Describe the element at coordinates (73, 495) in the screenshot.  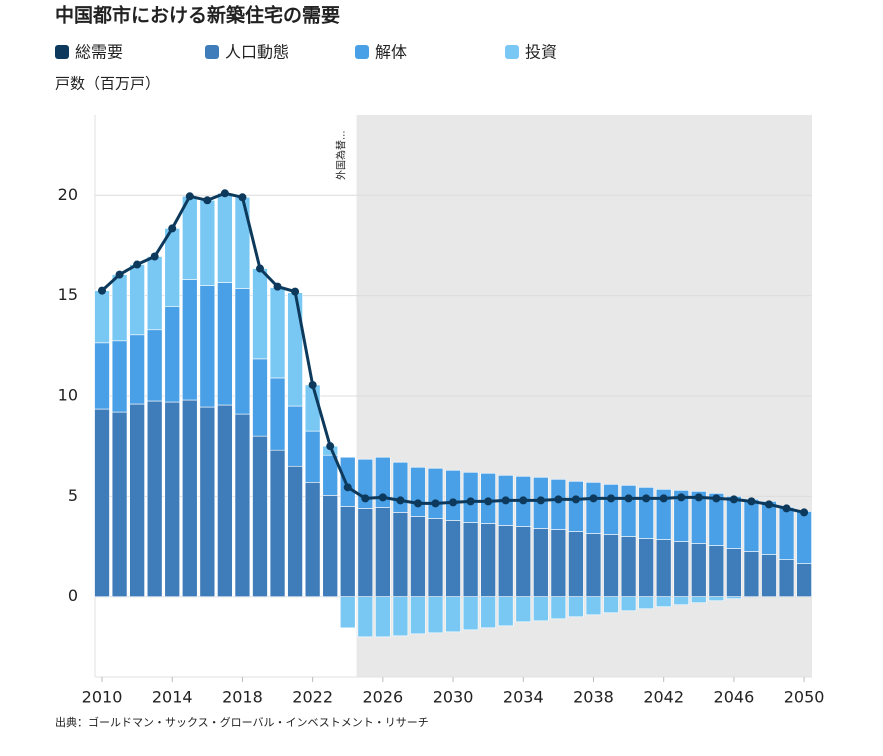
I see `y-tick-label: 5` at that location.